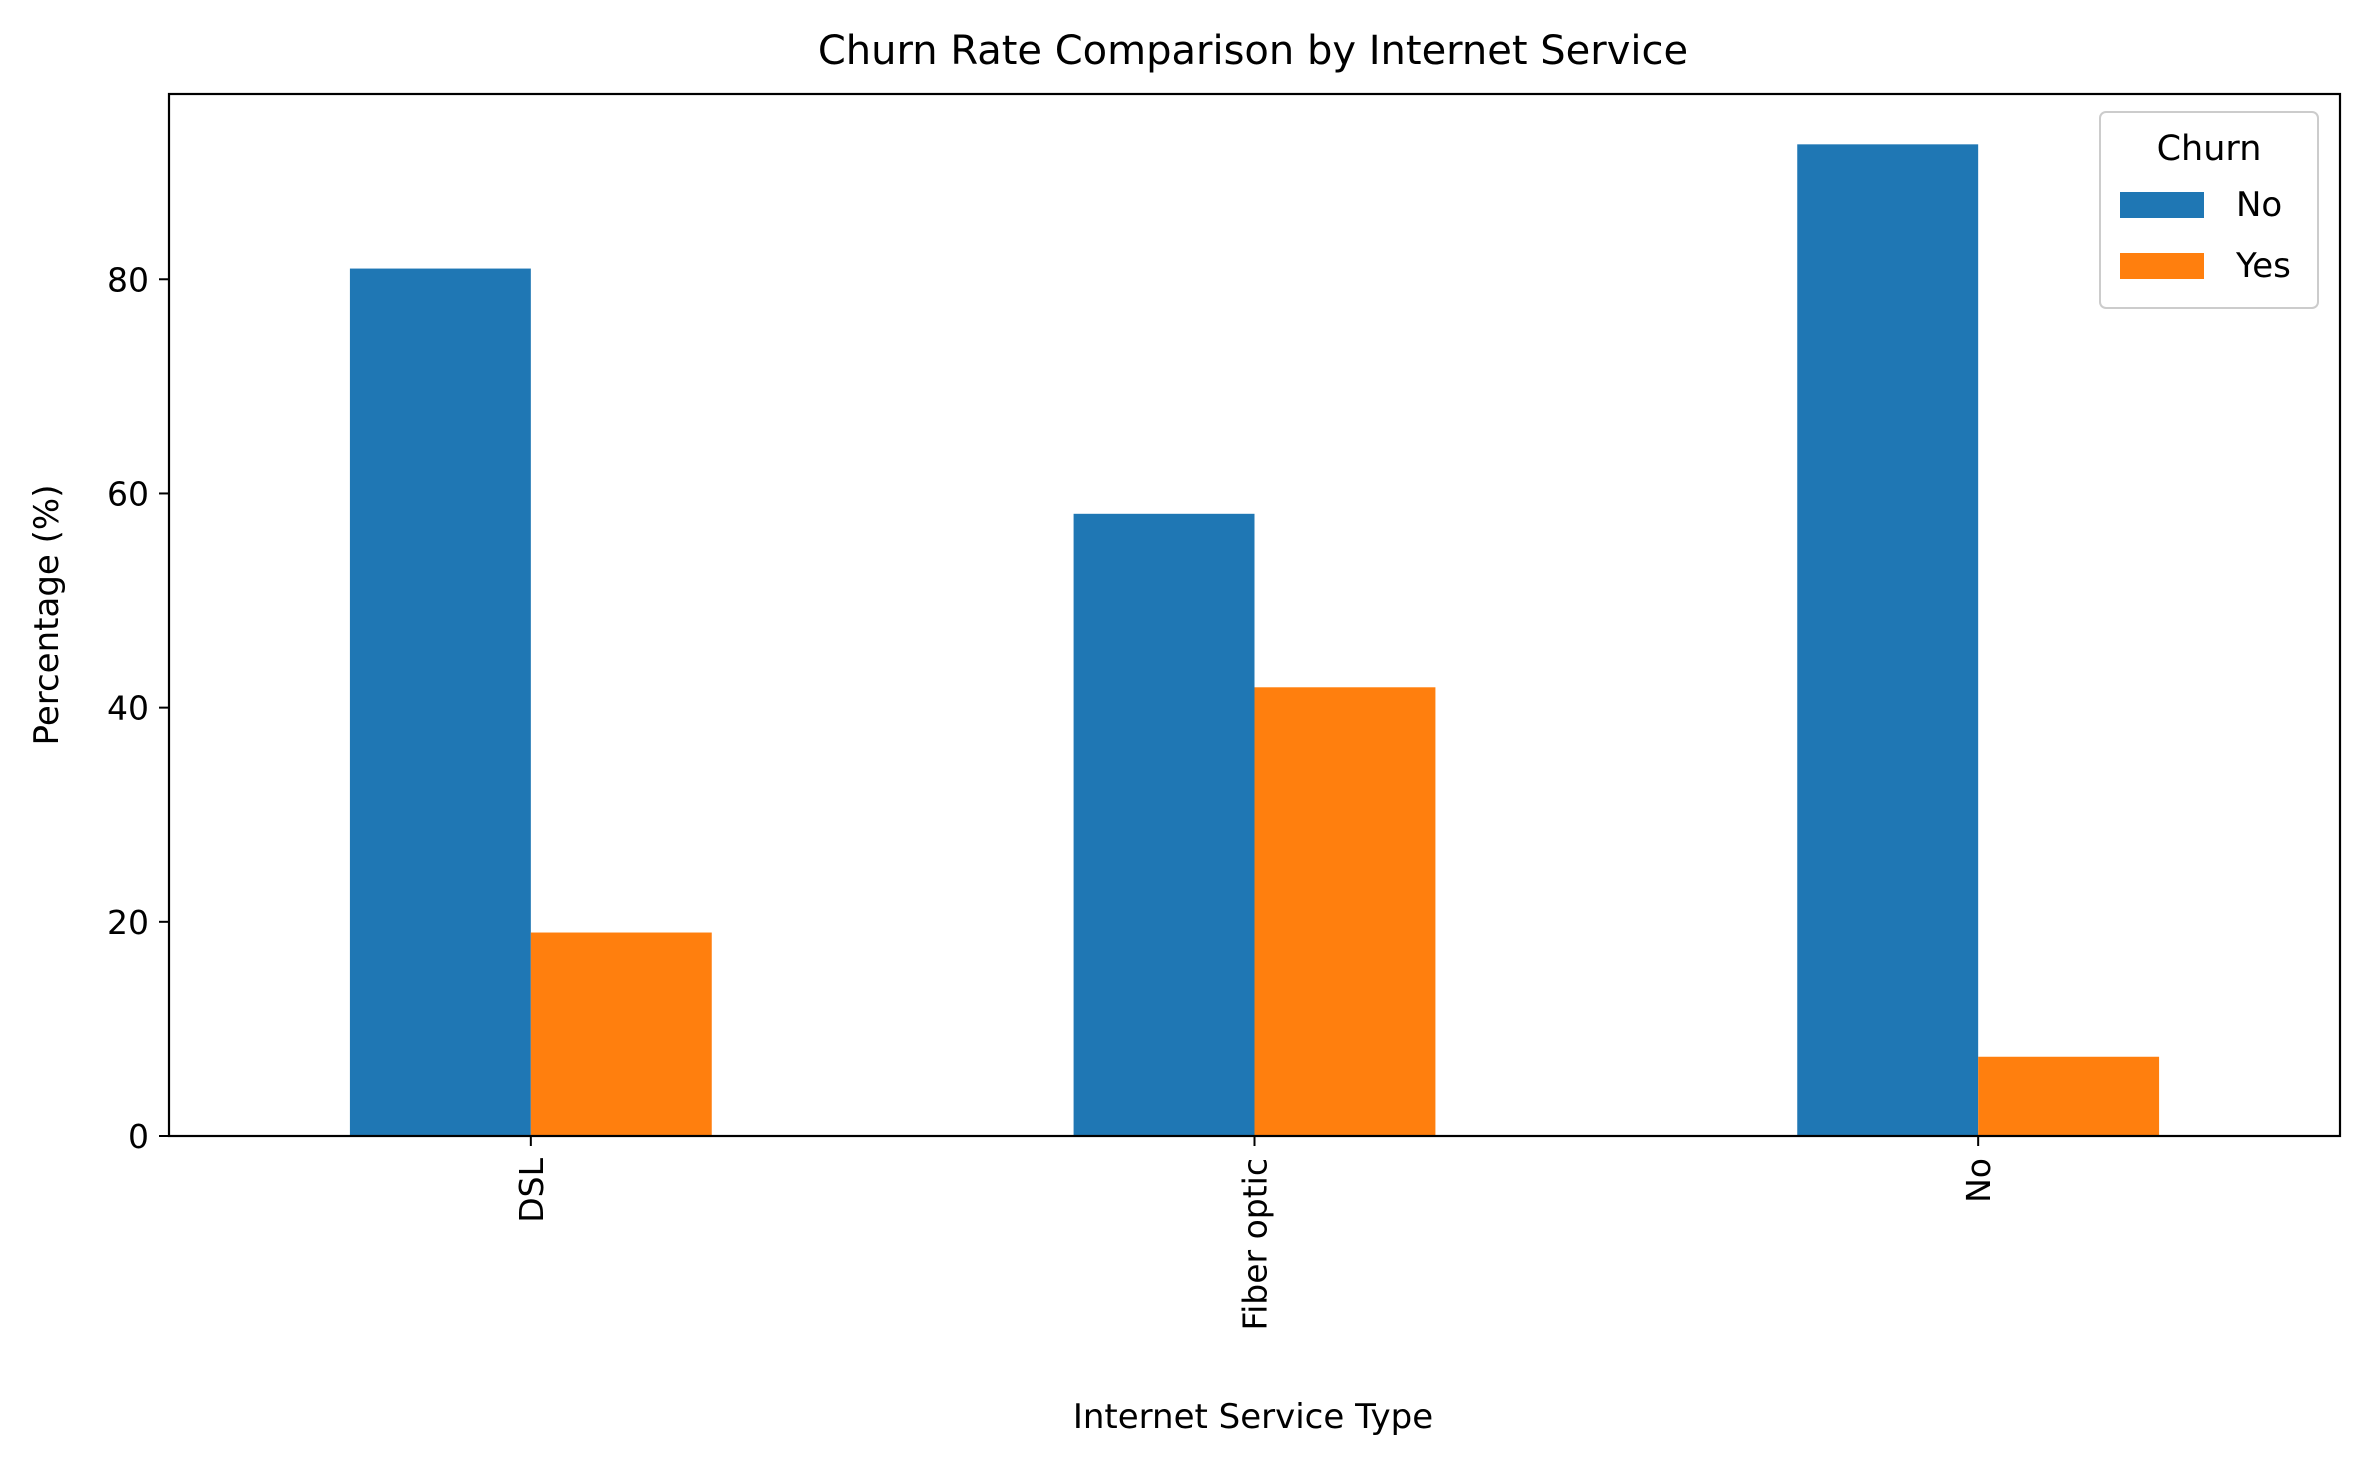 The image size is (2367, 1469). I want to click on y-tick-label: 60, so click(128, 493).